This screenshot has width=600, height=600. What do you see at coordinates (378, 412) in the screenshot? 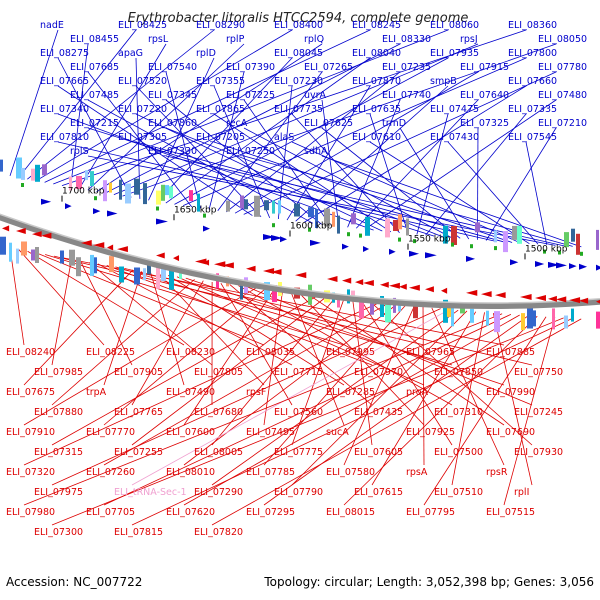
I see `gene-label-bottom: ELI_07435` at bounding box center [378, 412].